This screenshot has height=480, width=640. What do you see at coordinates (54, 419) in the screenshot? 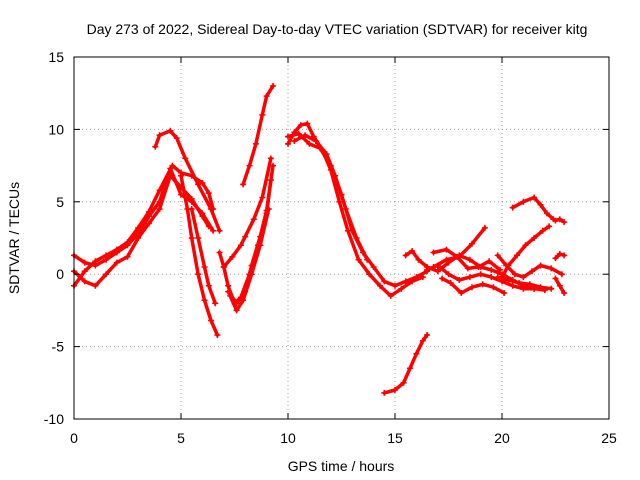
I see `y-tick-label: -10` at bounding box center [54, 419].